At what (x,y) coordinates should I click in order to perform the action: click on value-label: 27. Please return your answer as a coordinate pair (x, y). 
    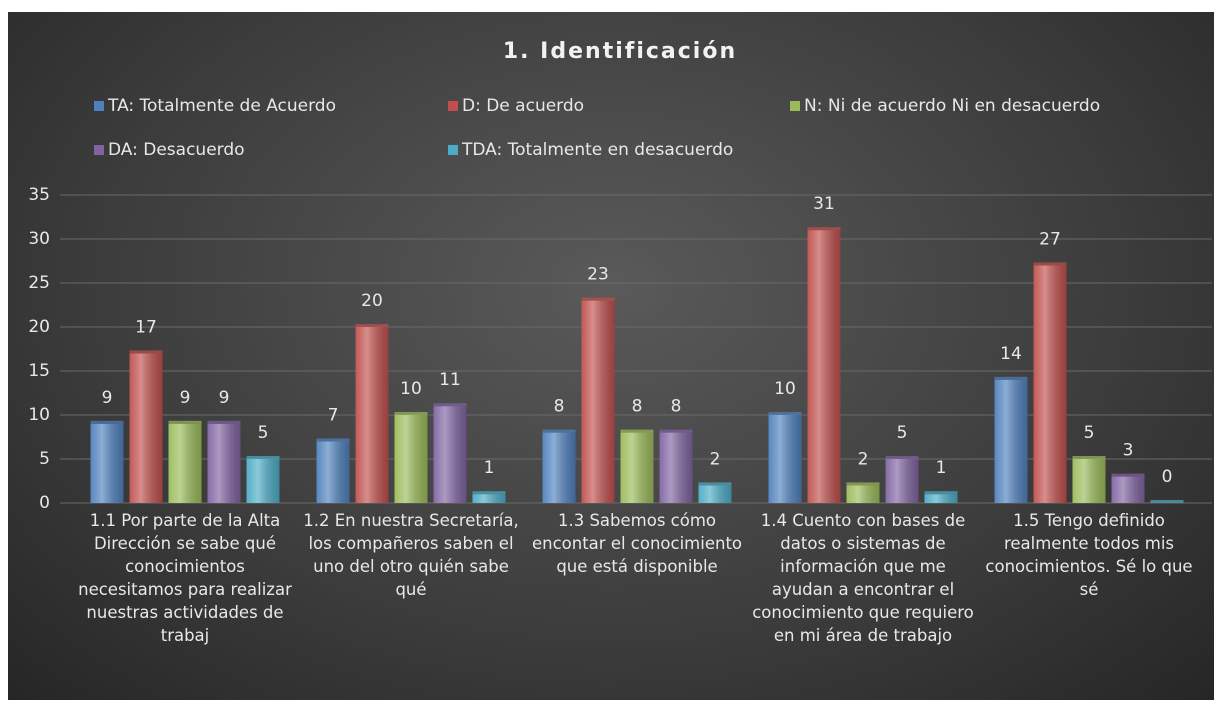
    Looking at the image, I should click on (1050, 239).